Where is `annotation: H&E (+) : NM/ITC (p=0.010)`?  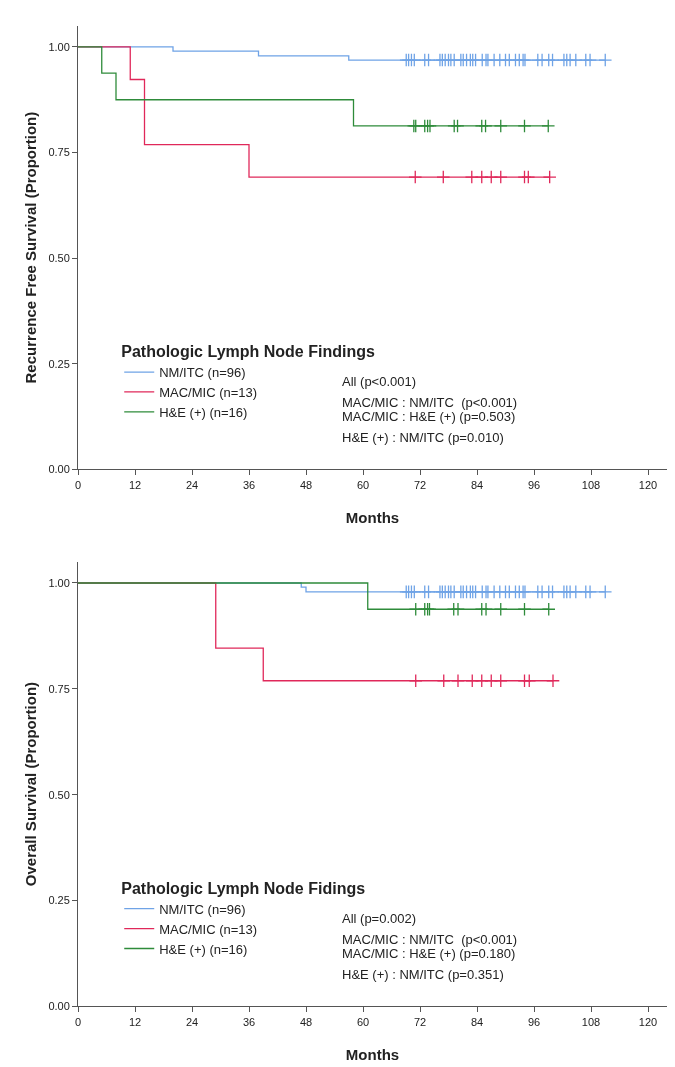
annotation: H&E (+) : NM/ITC (p=0.010) is located at coordinates (423, 437).